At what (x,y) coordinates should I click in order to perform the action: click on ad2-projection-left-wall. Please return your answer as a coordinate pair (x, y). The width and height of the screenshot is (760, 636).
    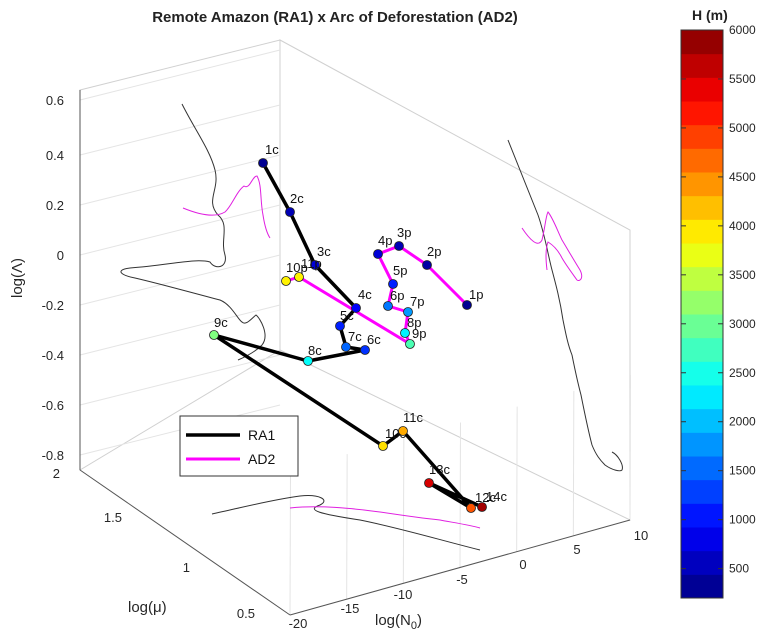
    Looking at the image, I should click on (226, 207).